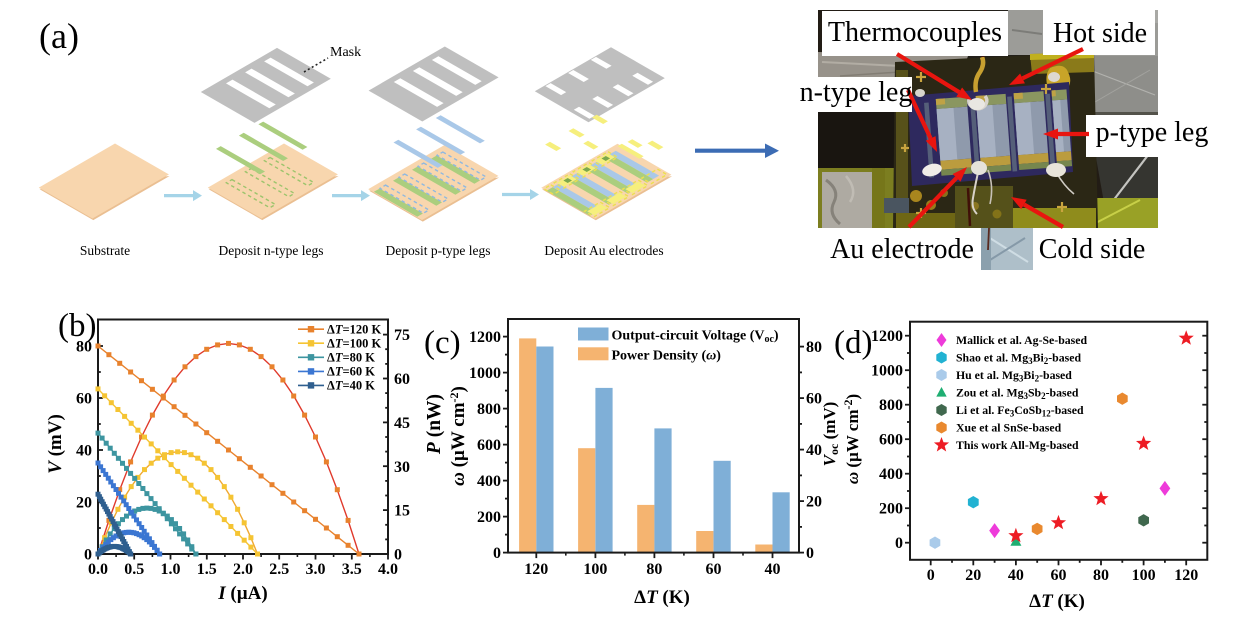 Image resolution: width=1238 pixels, height=620 pixels. Describe the element at coordinates (207, 569) in the screenshot. I see `svg-text: 1.5` at that location.